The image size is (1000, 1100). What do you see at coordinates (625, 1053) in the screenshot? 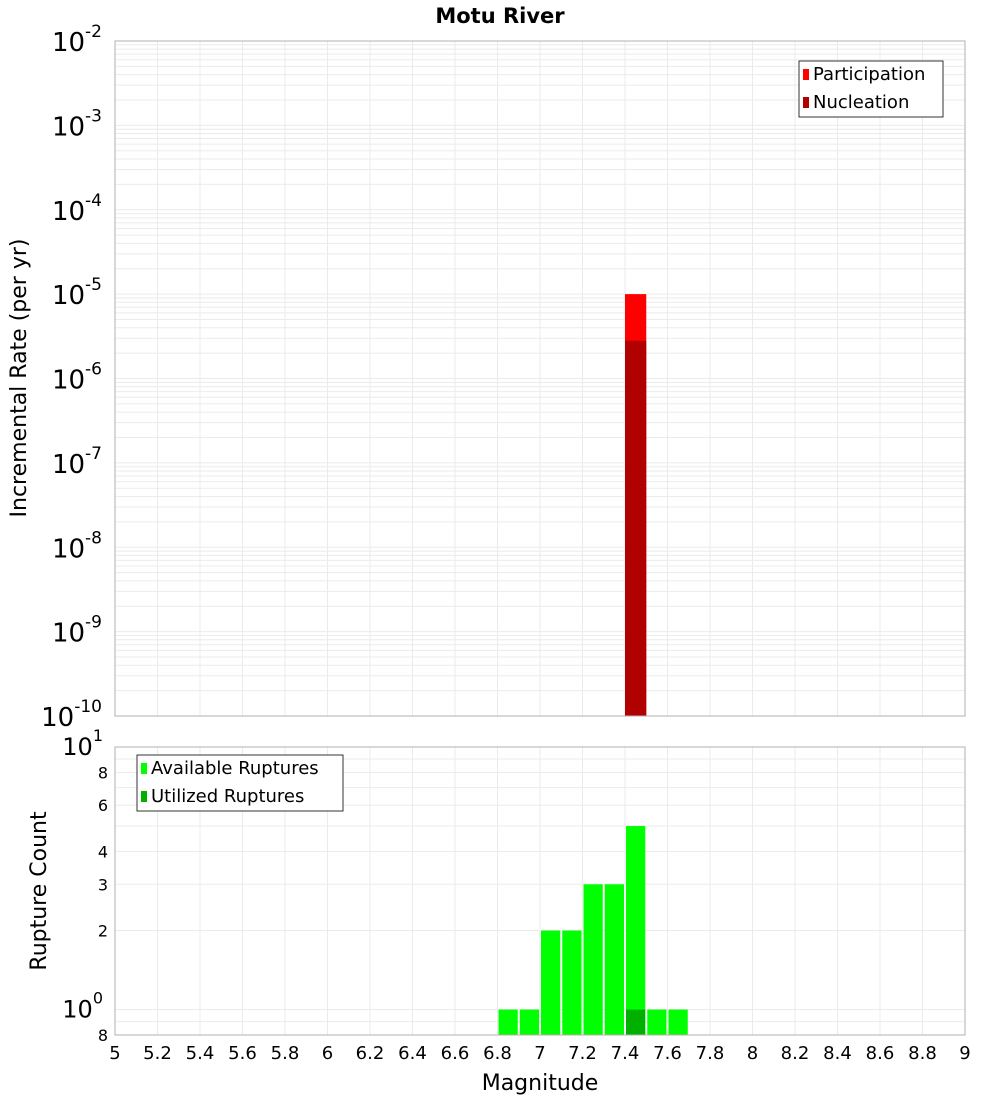
I see `x-tick-label: 7.4` at bounding box center [625, 1053].